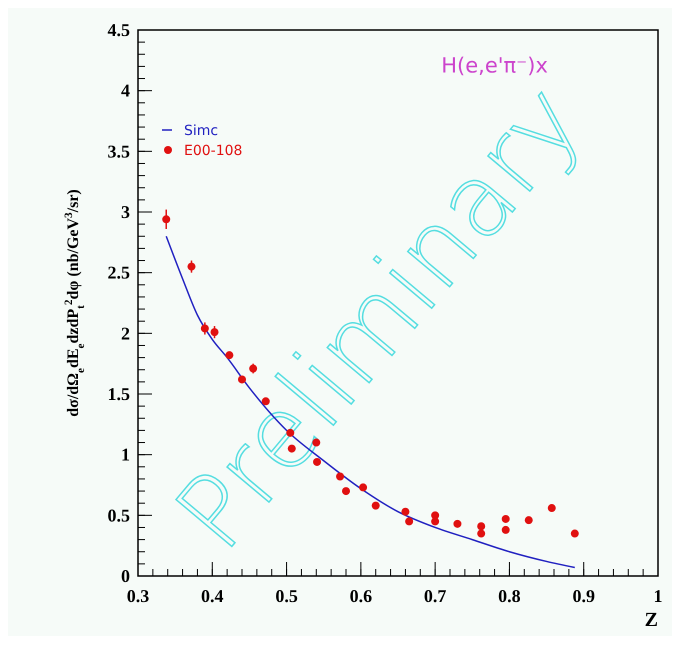 The height and width of the screenshot is (646, 682). What do you see at coordinates (125, 90) in the screenshot?
I see `y-tick-label: 4` at bounding box center [125, 90].